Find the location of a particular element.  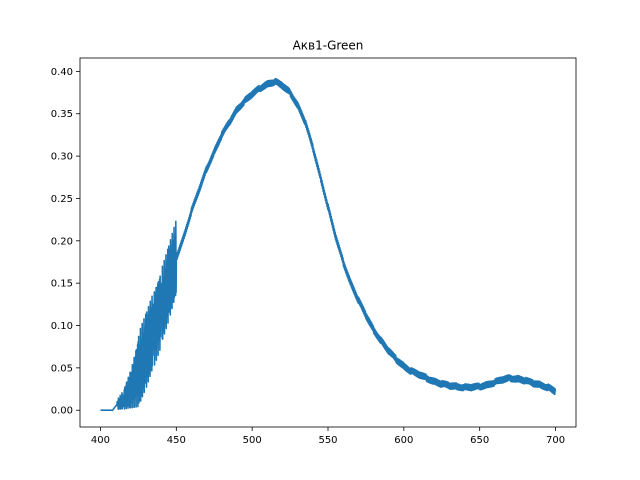

y-tick-label: 0.25 is located at coordinates (62, 199).